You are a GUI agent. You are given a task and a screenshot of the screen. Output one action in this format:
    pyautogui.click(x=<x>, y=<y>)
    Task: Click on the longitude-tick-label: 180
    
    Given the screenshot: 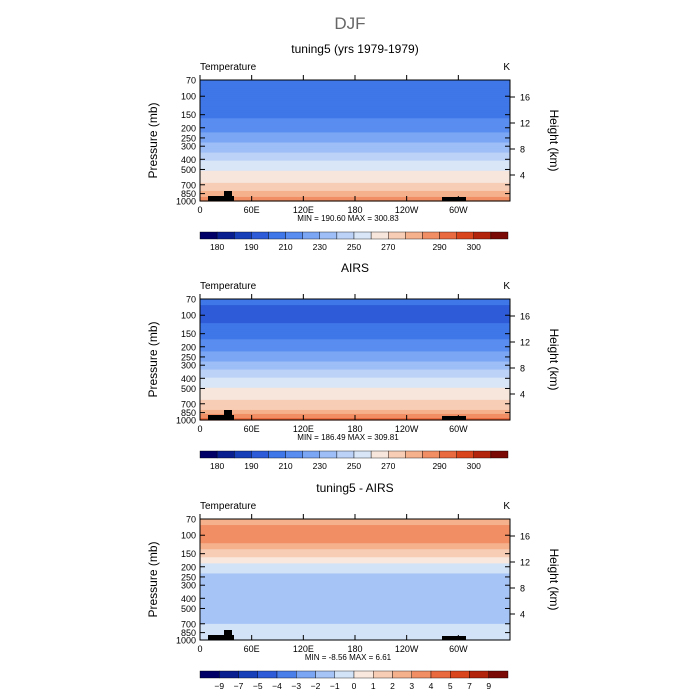 What is the action you would take?
    pyautogui.click(x=354, y=429)
    